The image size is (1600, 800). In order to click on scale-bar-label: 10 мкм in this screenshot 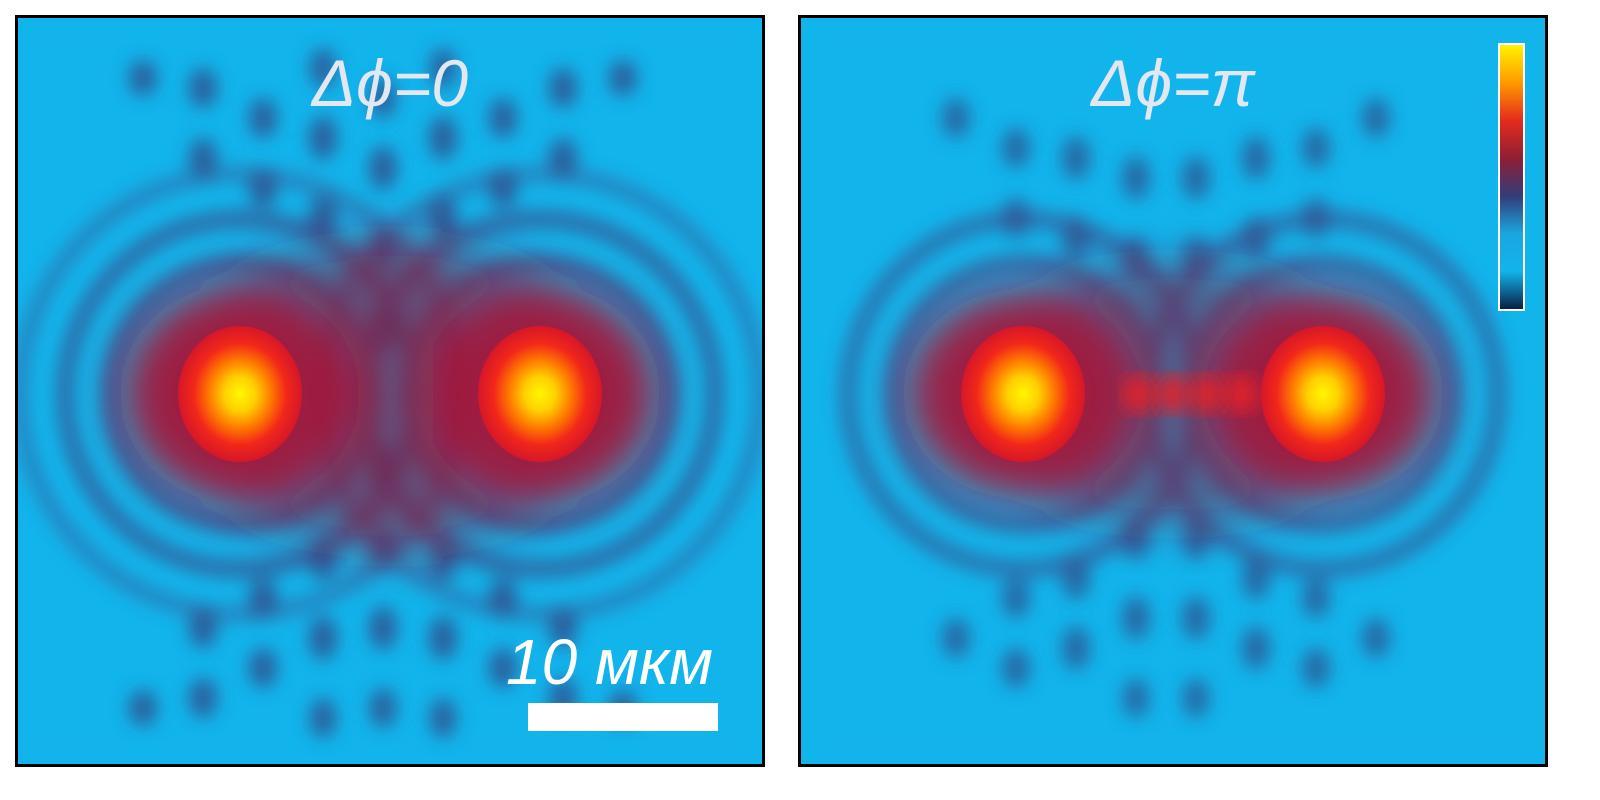, I will do `click(609, 662)`.